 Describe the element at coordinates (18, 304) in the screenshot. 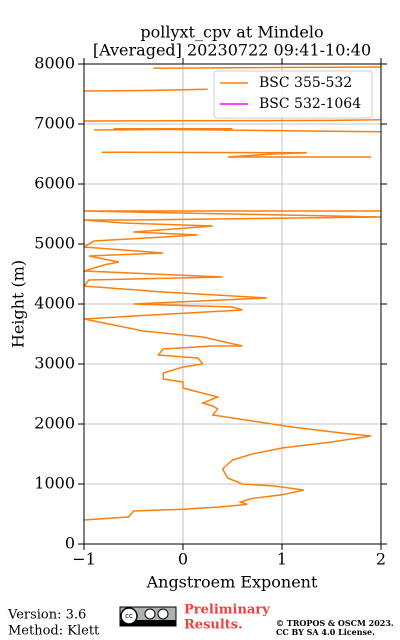

I see `y-axis-label: Height (m)` at that location.